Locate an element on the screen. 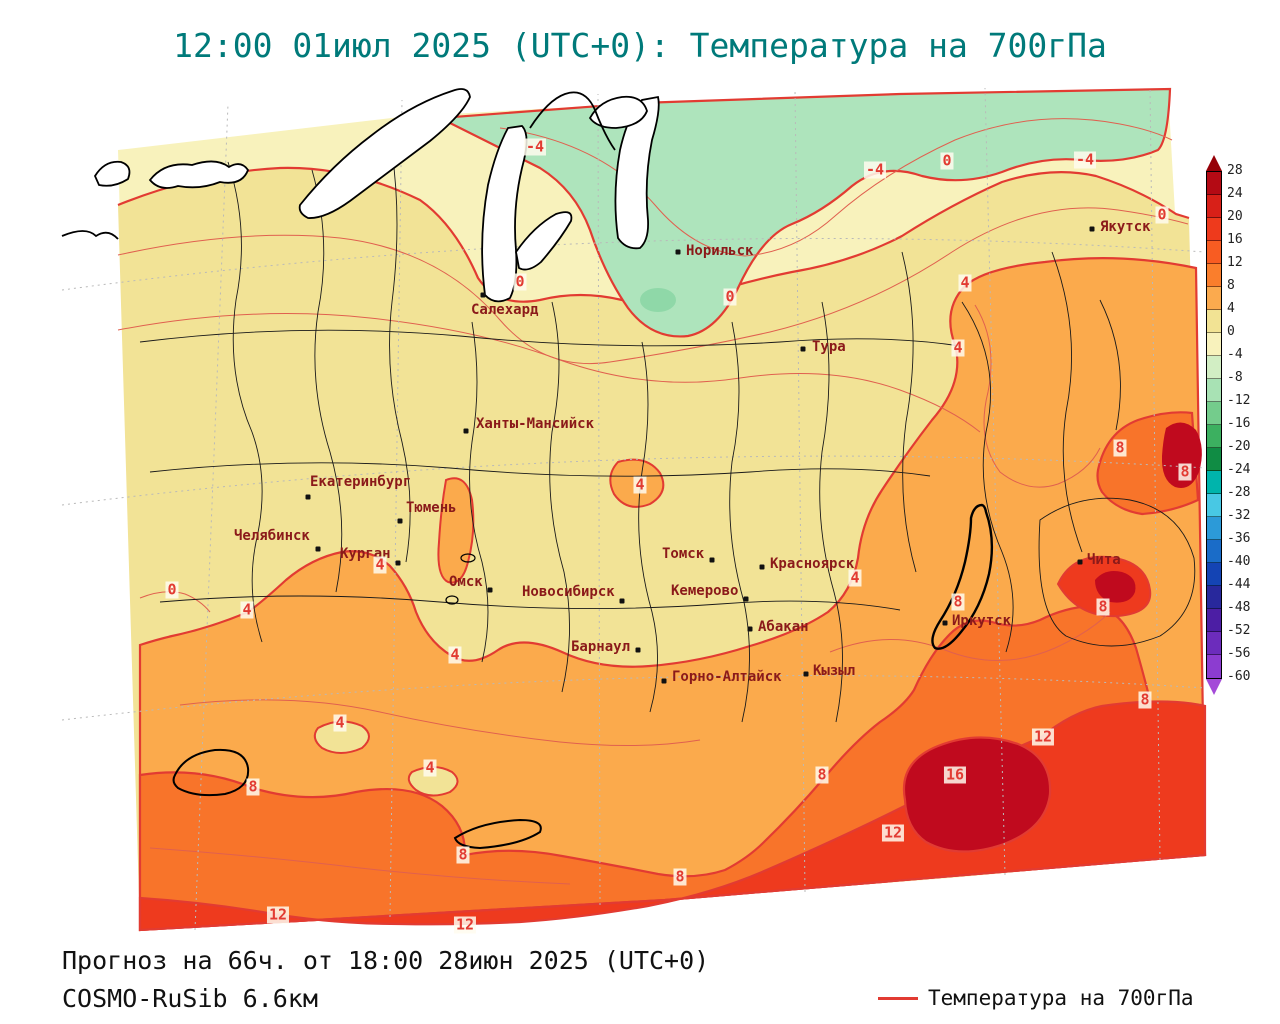  colorbar-tick: -60 is located at coordinates (1239, 676).